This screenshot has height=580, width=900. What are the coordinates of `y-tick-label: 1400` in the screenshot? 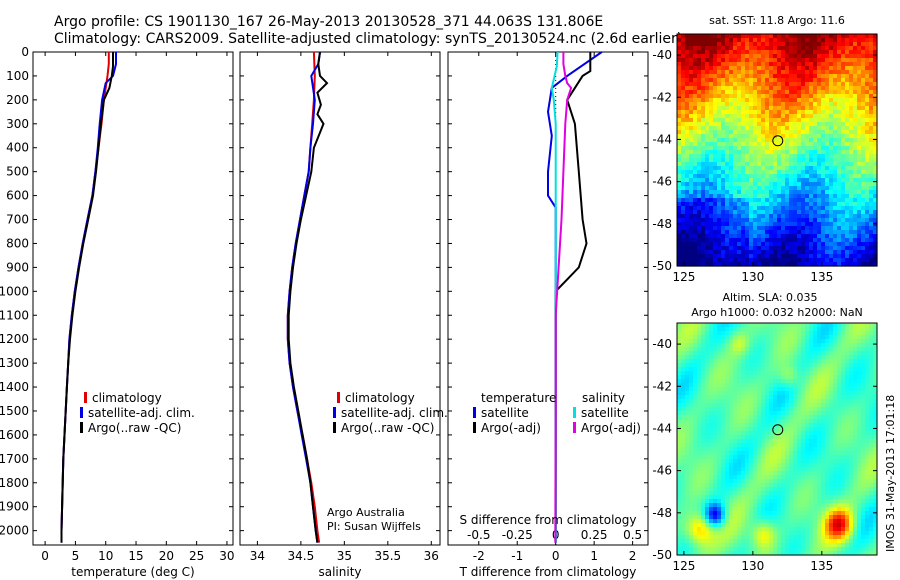 It's located at (14, 387).